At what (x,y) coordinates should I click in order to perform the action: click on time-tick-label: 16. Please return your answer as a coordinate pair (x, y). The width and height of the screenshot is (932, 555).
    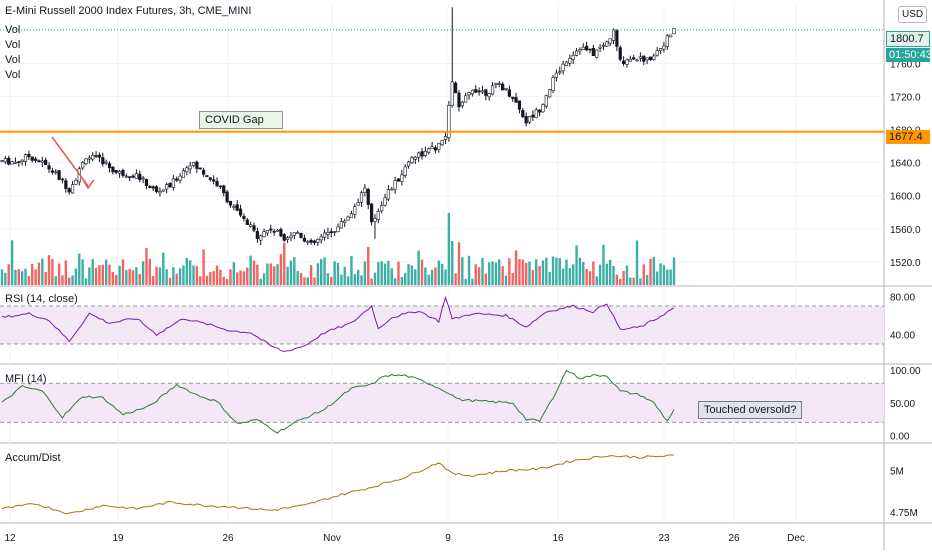
    Looking at the image, I should click on (558, 538).